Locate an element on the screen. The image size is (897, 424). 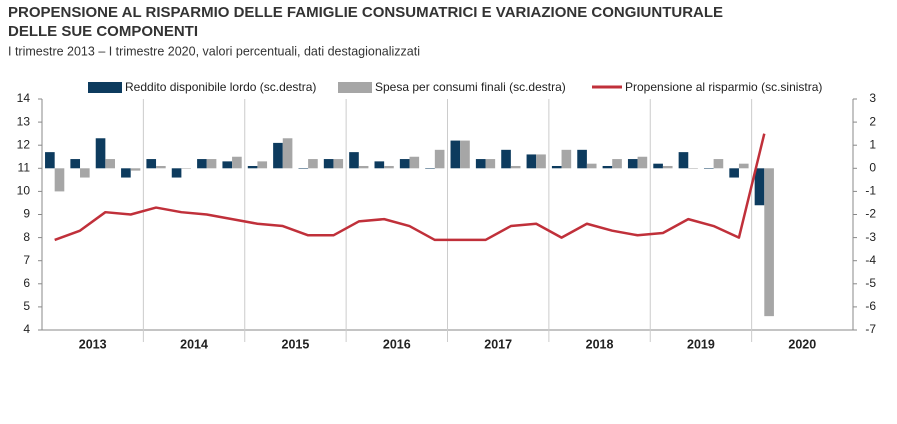
y2-tick-label: -4 is located at coordinates (870, 260).